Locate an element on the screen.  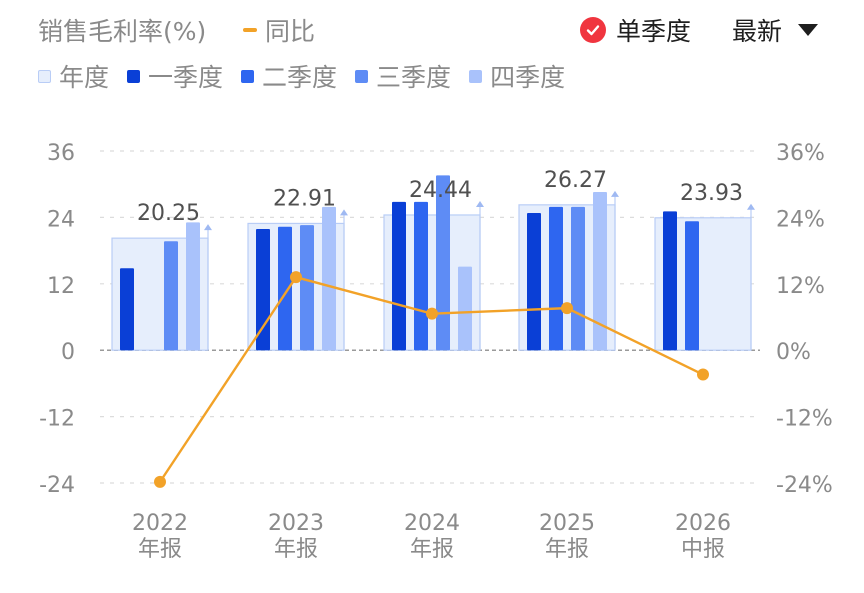
annual-data-label: 23.93 is located at coordinates (711, 193).